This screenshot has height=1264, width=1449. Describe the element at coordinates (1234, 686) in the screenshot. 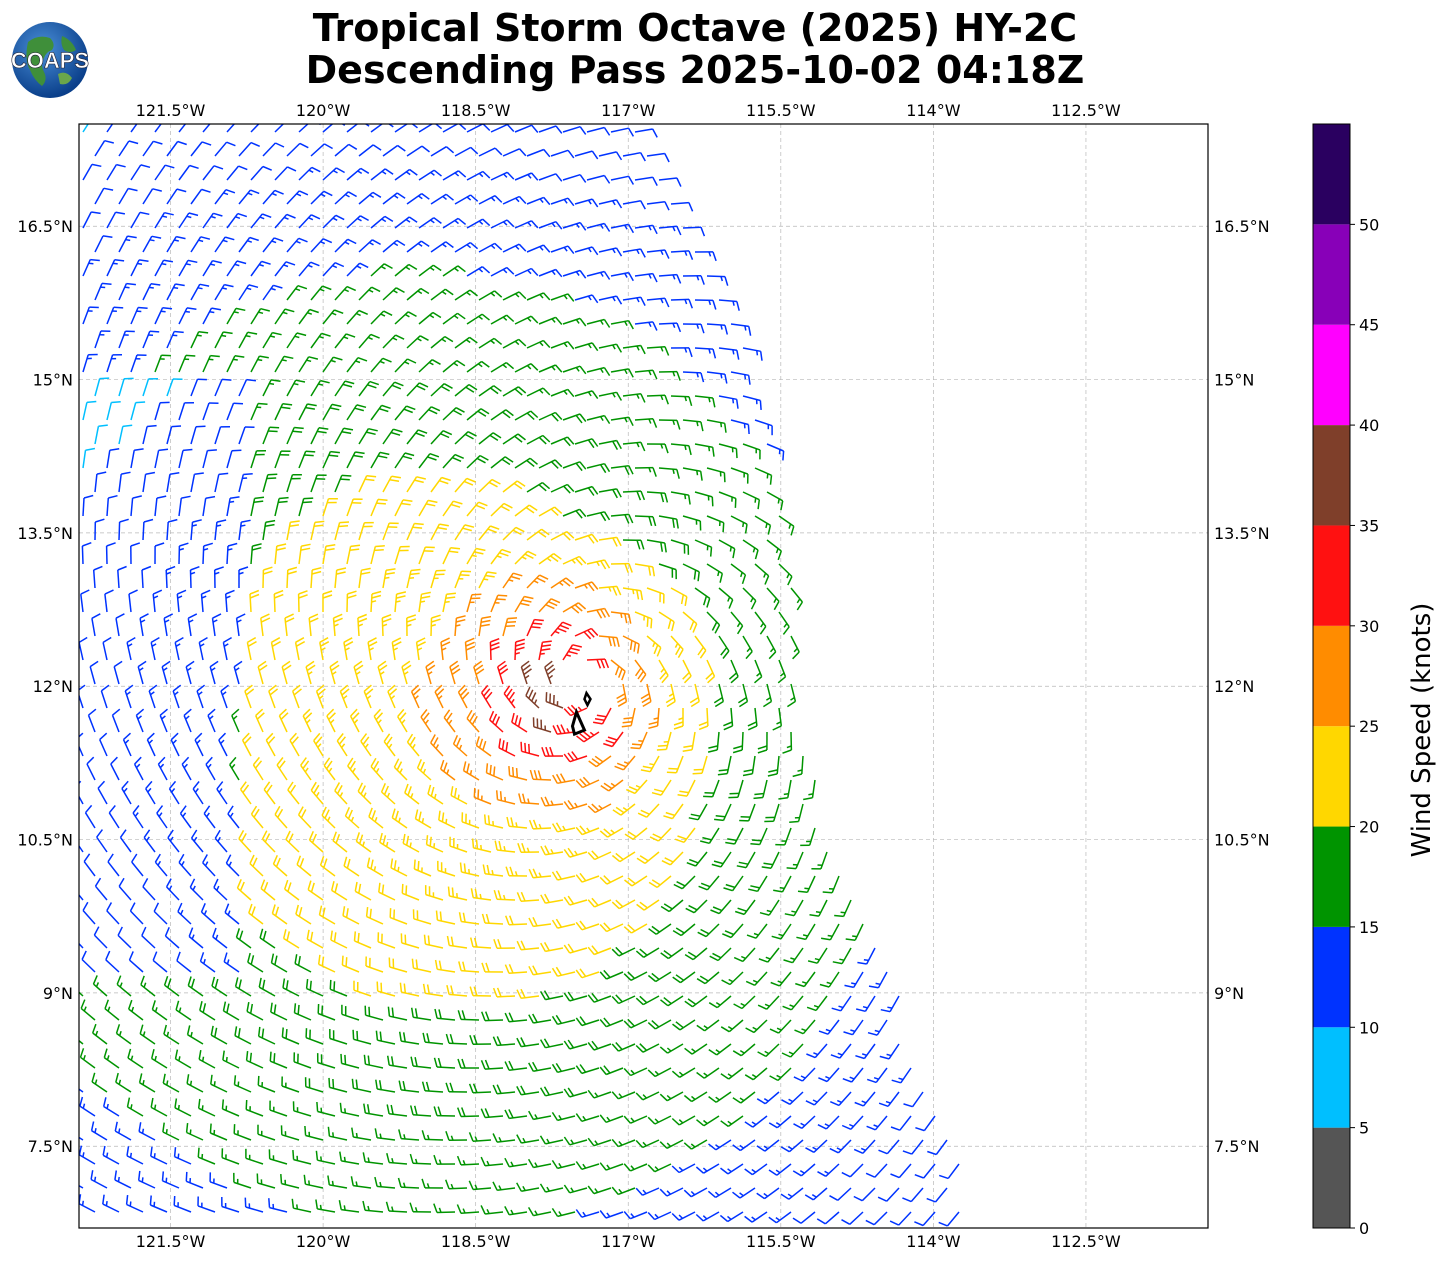

I see `lat-tick-label-right: 12°N` at that location.